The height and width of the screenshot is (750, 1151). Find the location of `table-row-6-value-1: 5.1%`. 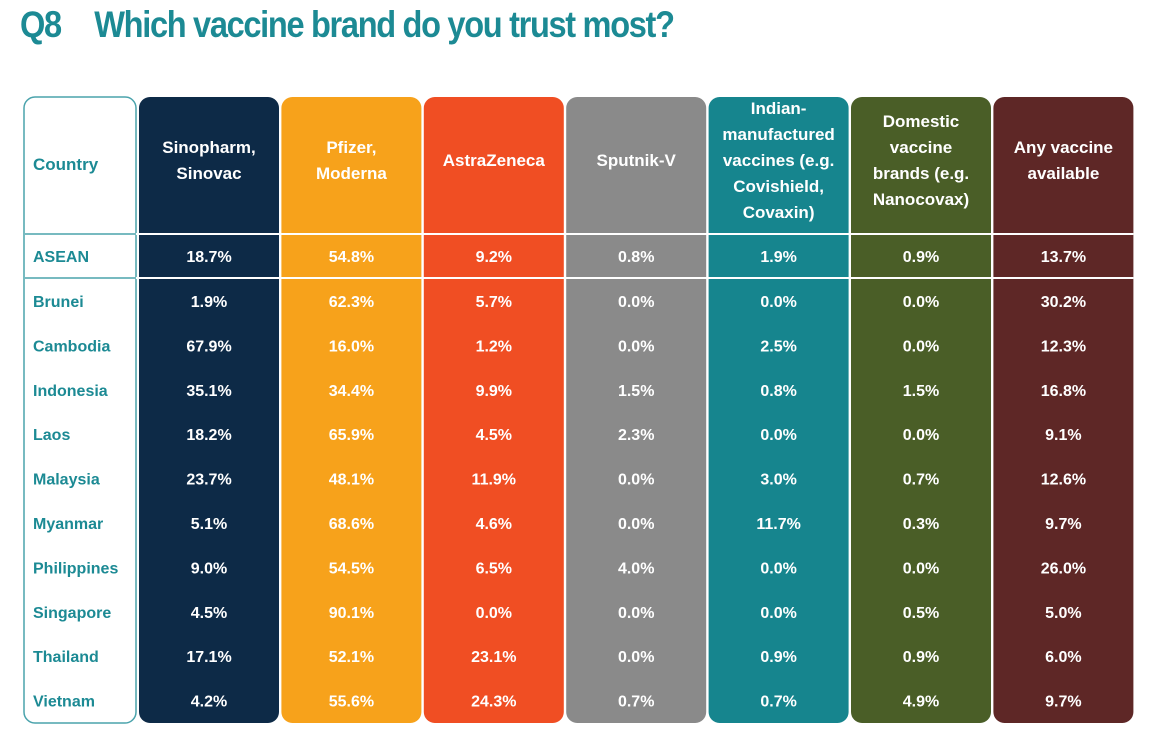

table-row-6-value-1: 5.1% is located at coordinates (209, 524).